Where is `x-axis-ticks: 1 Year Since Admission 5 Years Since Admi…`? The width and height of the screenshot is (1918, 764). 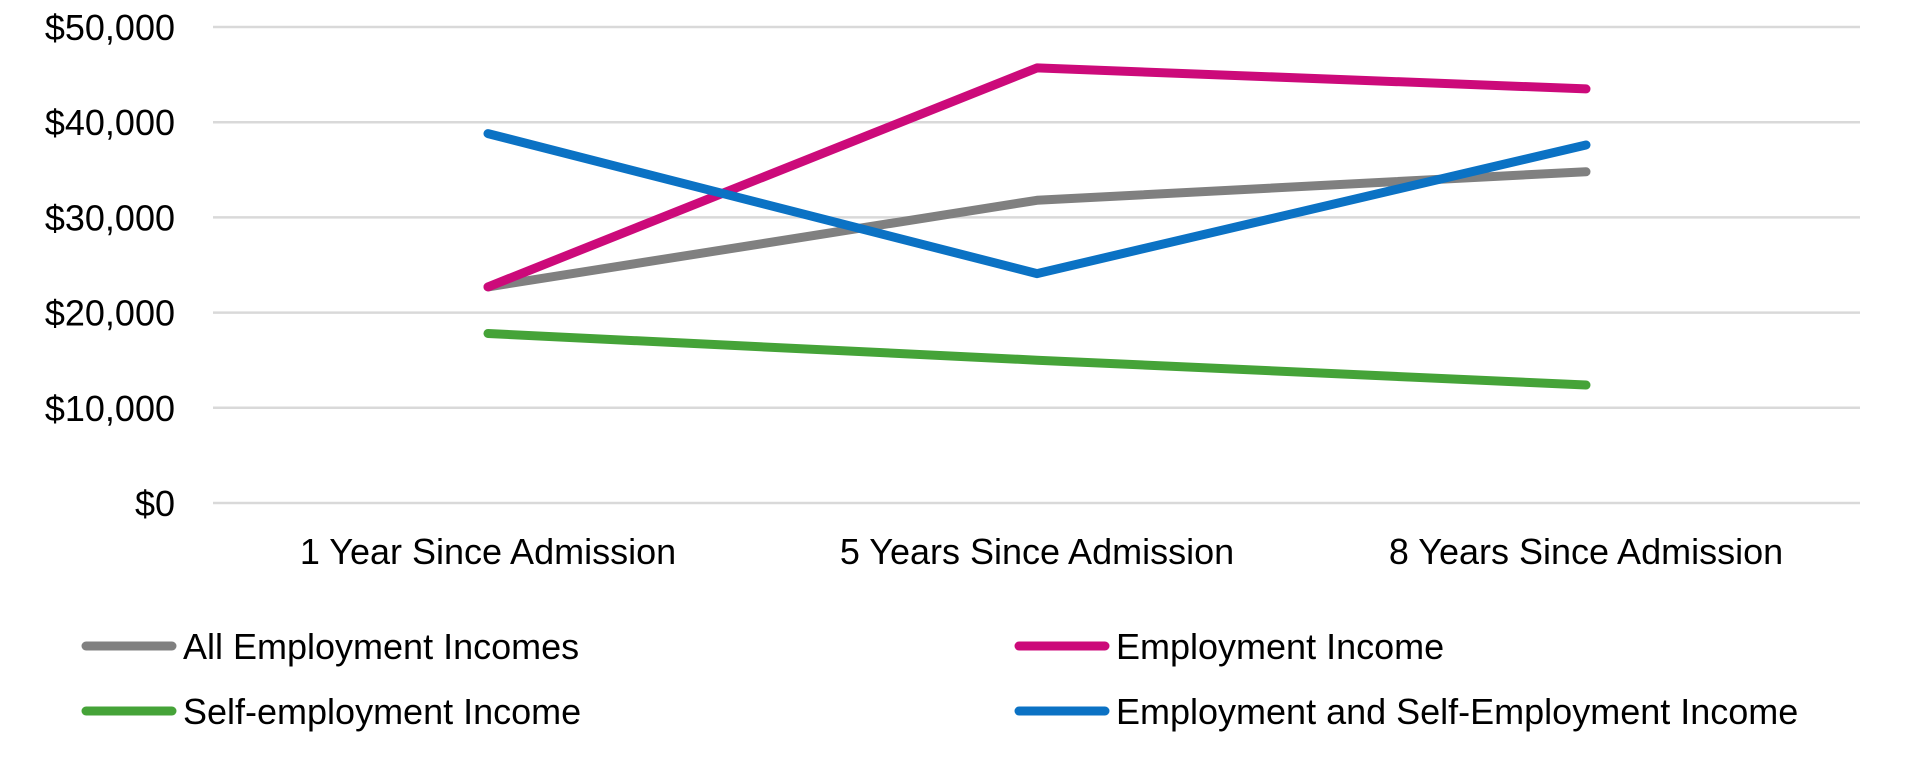 x-axis-ticks: 1 Year Since Admission 5 Years Since Admi… is located at coordinates (1041, 551).